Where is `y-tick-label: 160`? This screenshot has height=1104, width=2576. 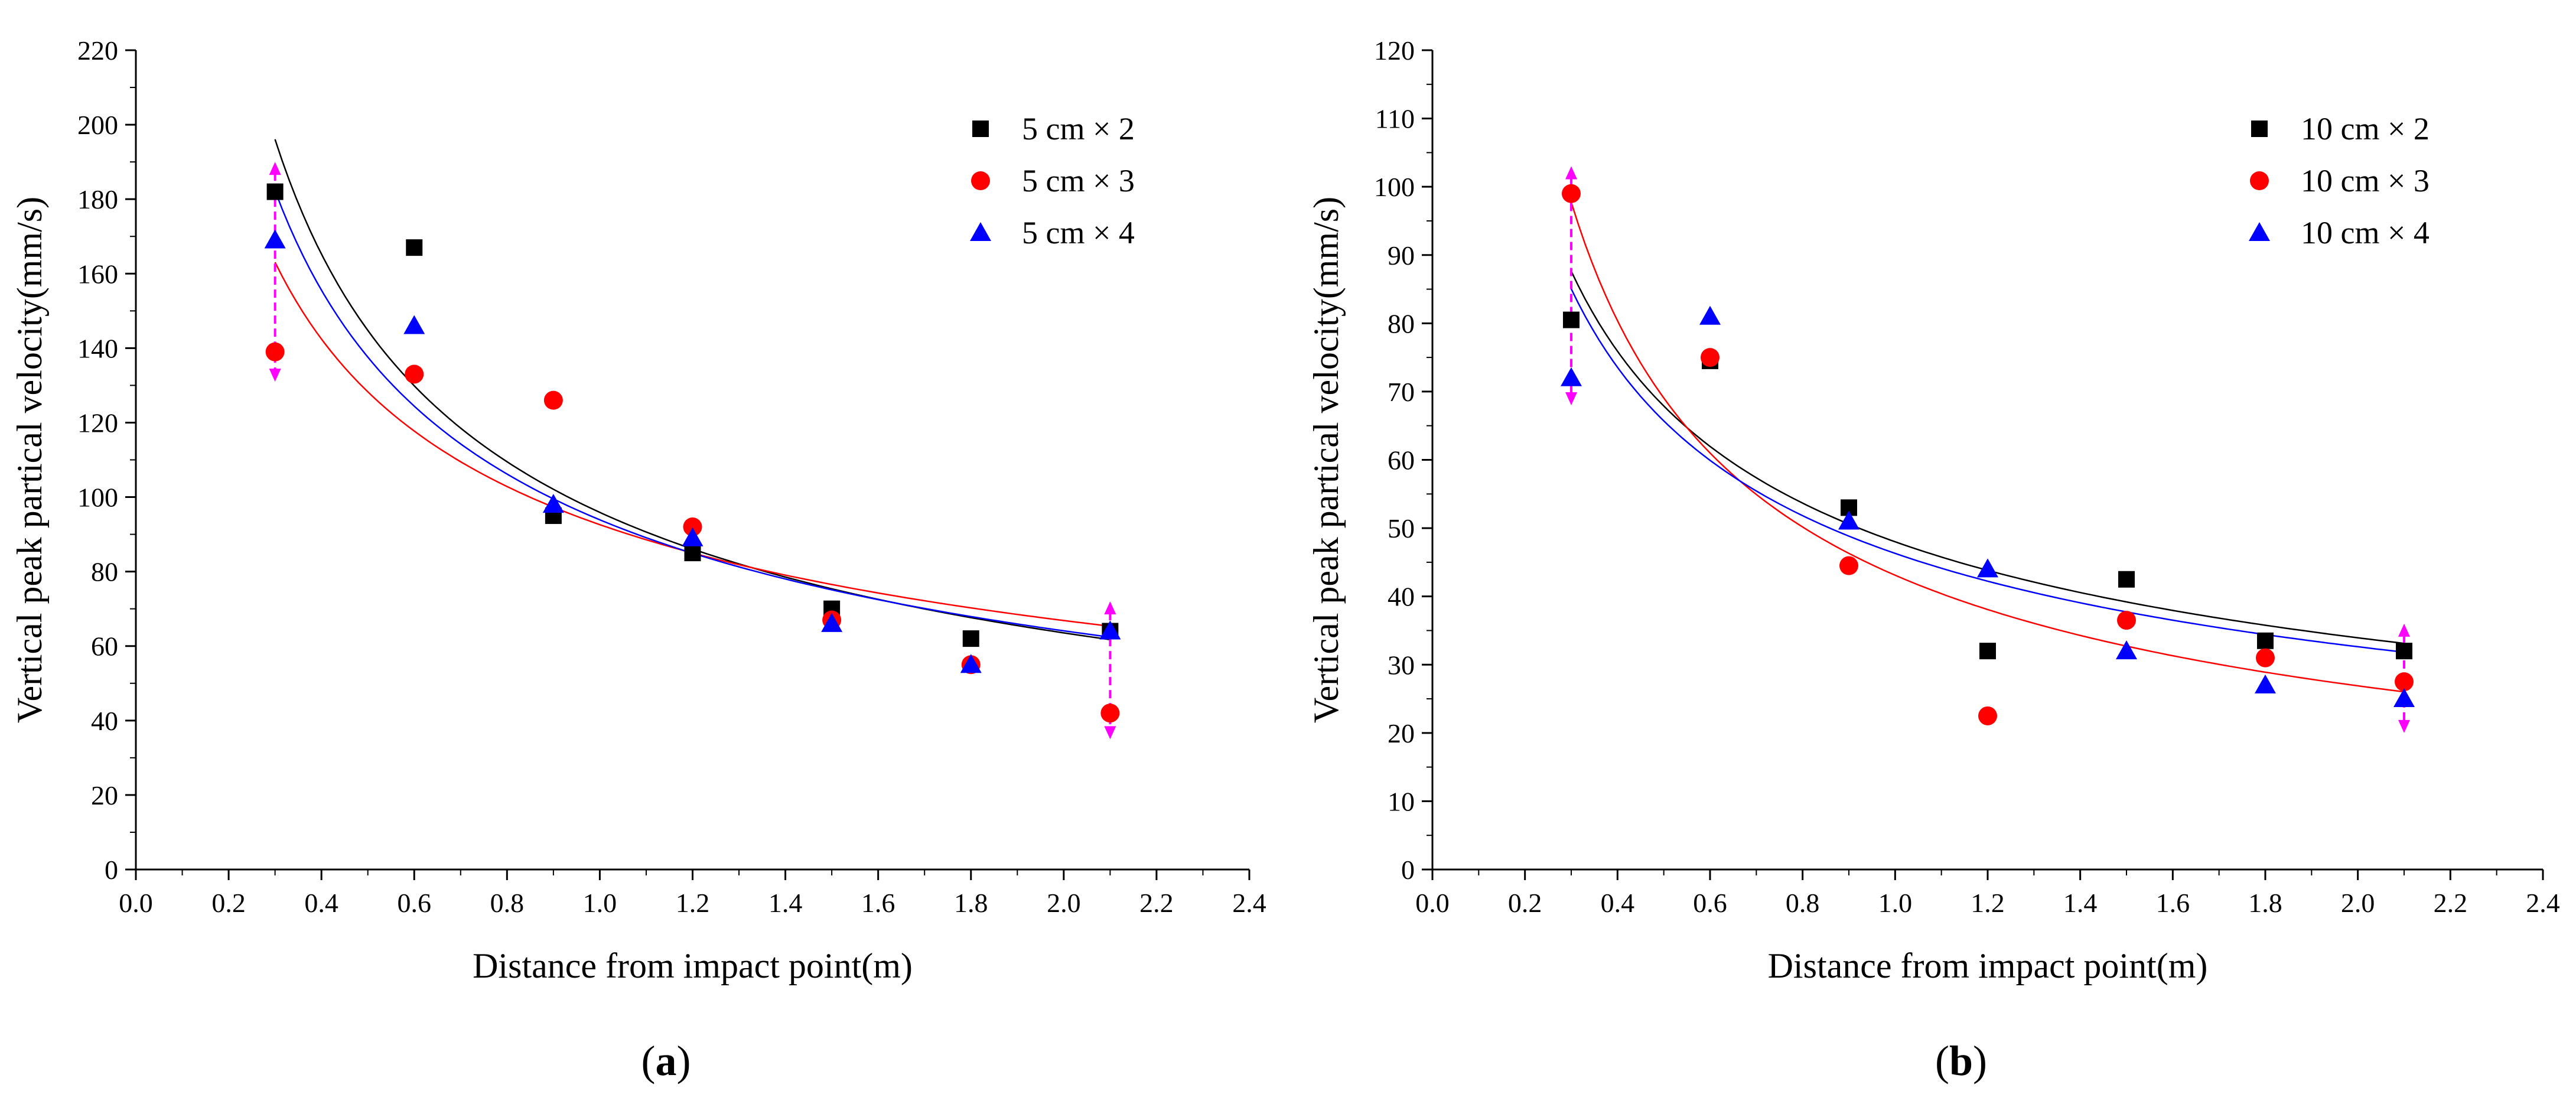 y-tick-label: 160 is located at coordinates (97, 274).